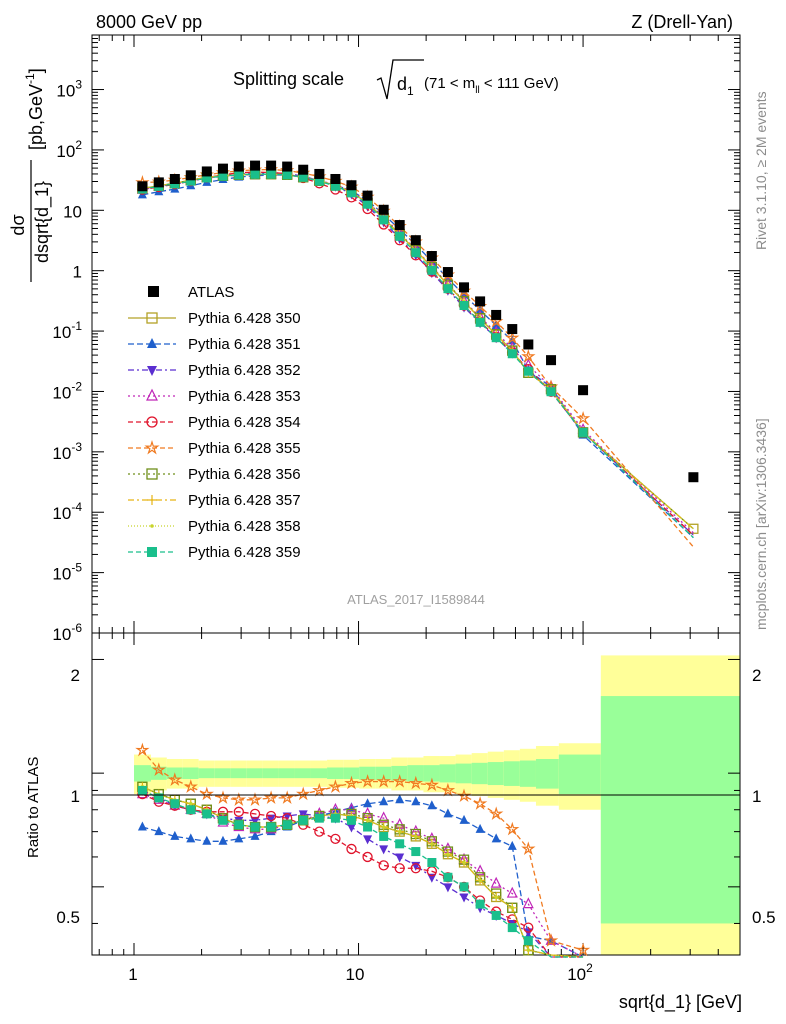  I want to click on title-symbol-d: d, so click(402, 84).